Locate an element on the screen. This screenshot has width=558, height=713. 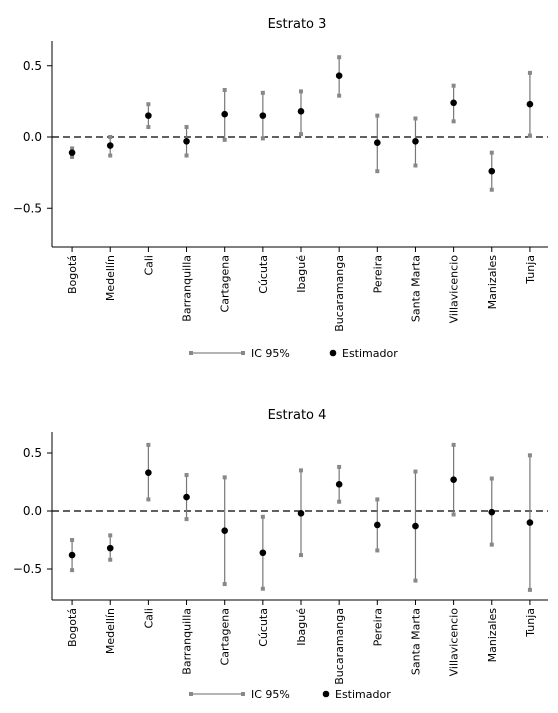
chart-title: Estrato 4 is located at coordinates (297, 415).